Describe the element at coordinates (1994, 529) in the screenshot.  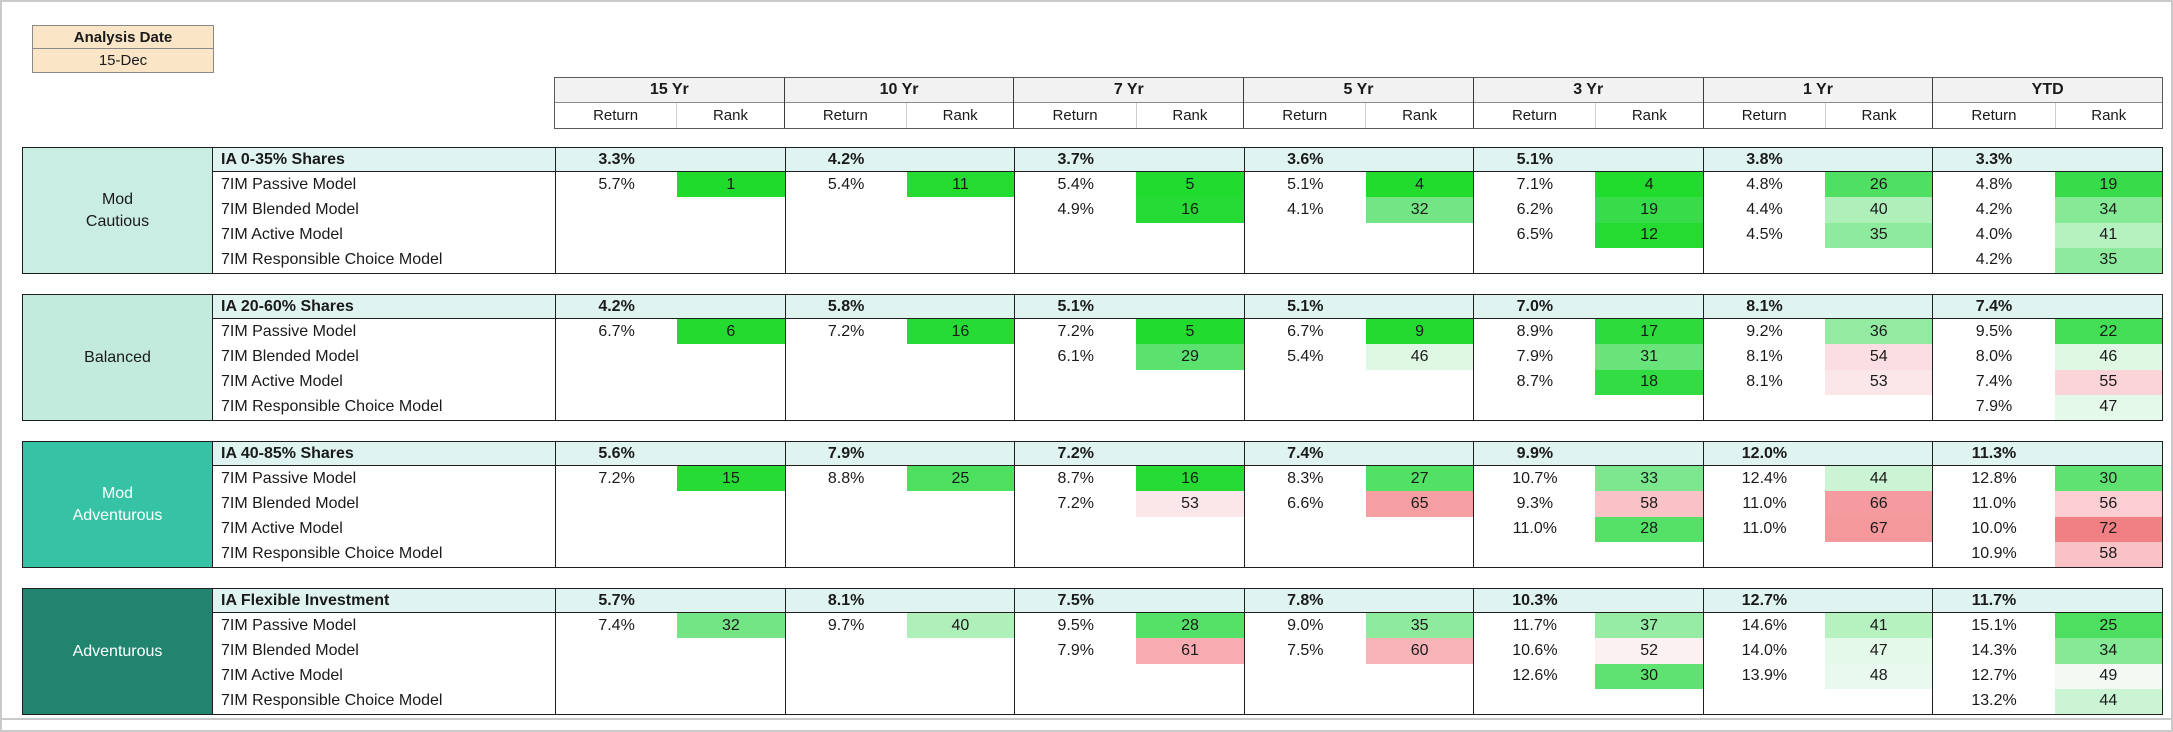
I see `return-cell: 10.0%` at that location.